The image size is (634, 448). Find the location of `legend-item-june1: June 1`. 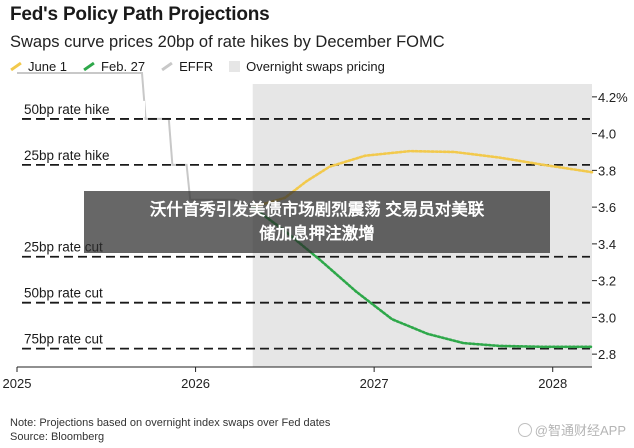

legend-item-june1: June 1 is located at coordinates (38, 66).